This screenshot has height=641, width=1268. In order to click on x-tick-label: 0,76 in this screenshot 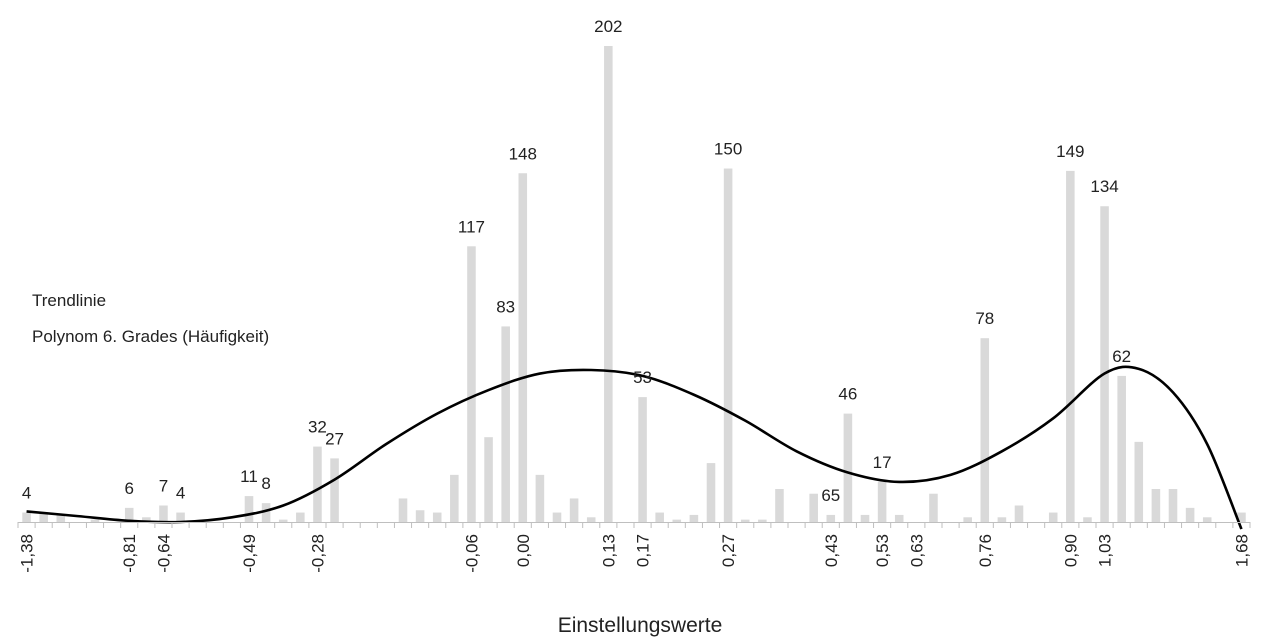, I will do `click(985, 550)`.